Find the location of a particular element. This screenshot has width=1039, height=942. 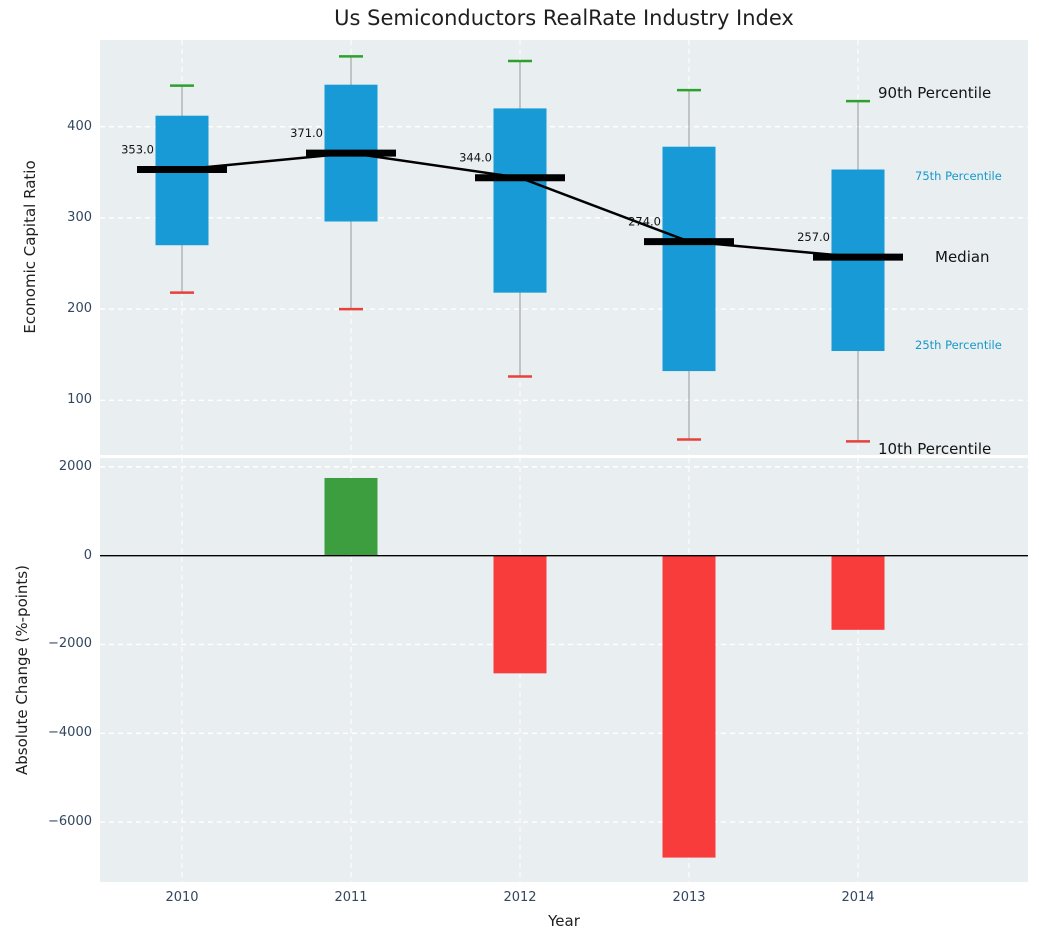

change-bar-positive is located at coordinates (351, 516).